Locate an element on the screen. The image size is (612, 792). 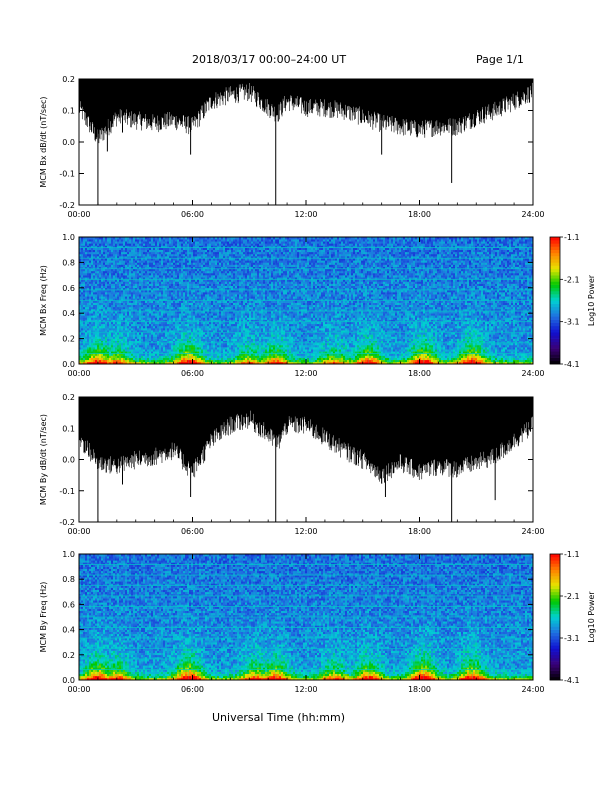
waveform-by-waveform is located at coordinates (306, 459).